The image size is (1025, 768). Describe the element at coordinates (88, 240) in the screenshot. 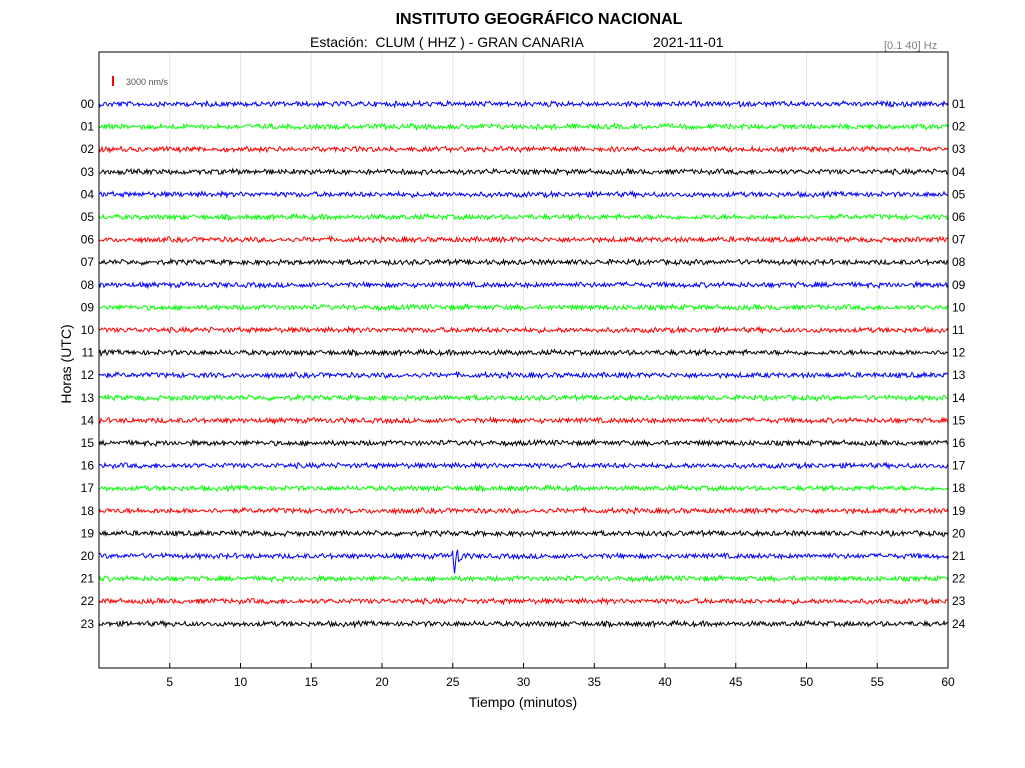

I see `hour-label-left: 06` at that location.